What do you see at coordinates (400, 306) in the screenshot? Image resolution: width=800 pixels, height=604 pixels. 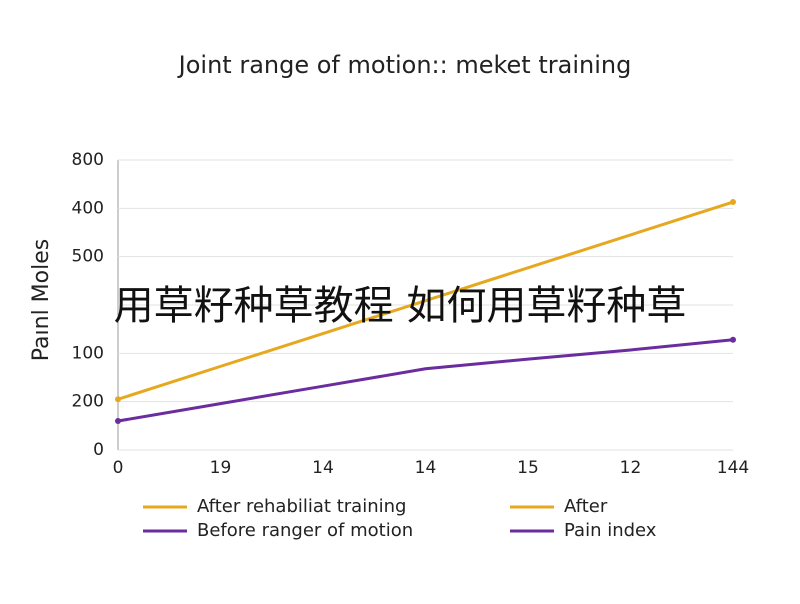 I see `watermark: 用草籽种草教程 如何用草籽种草` at bounding box center [400, 306].